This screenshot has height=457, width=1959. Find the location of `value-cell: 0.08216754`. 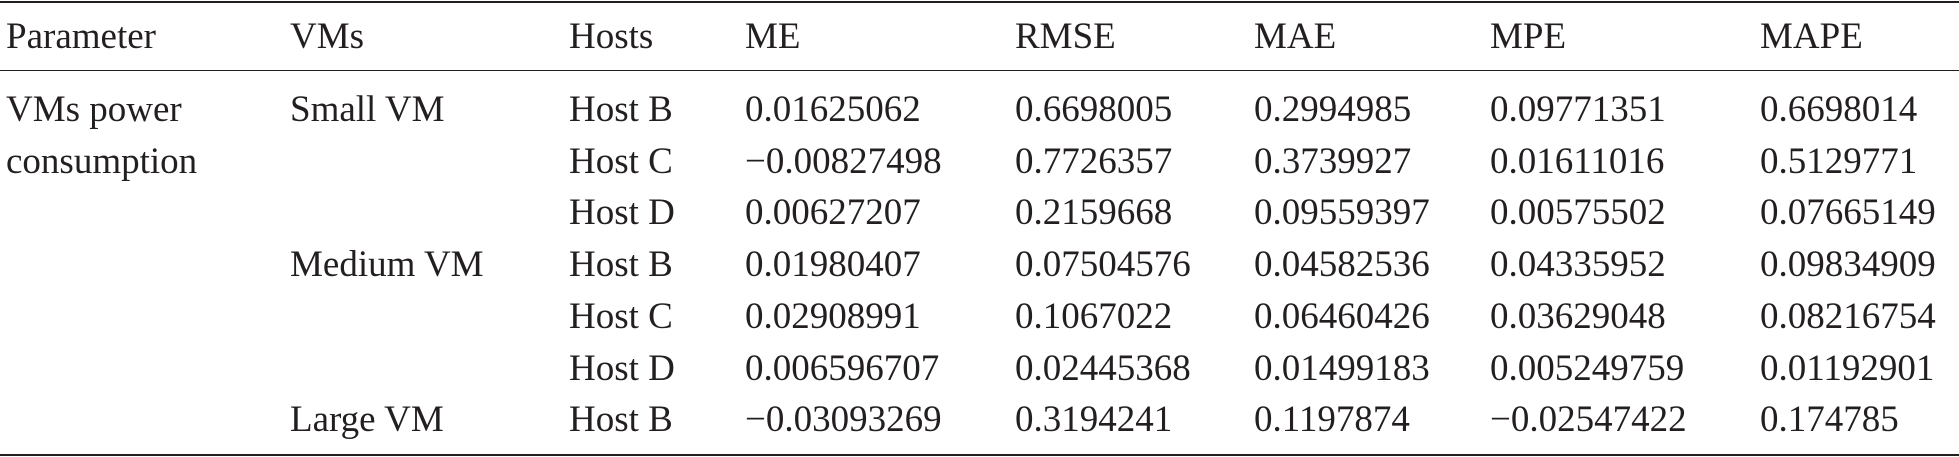

value-cell: 0.08216754 is located at coordinates (1848, 316).